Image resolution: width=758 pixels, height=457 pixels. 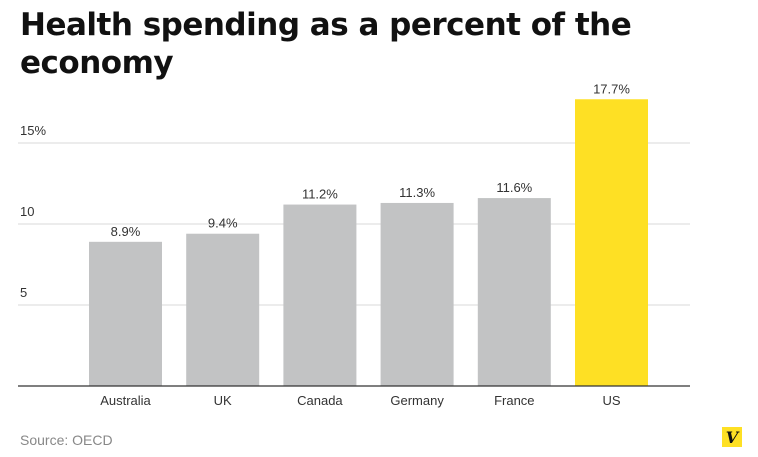 I want to click on vox-logo-letter: V, so click(x=733, y=437).